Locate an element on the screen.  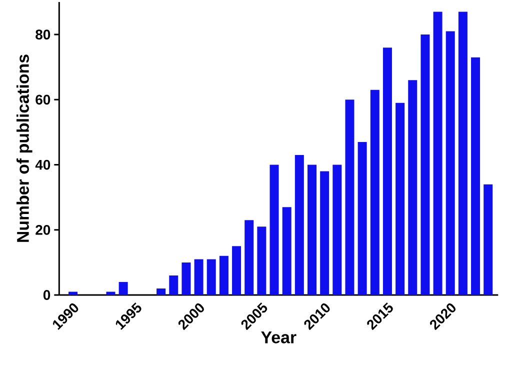
y-tick-label: 60 is located at coordinates (43, 99).